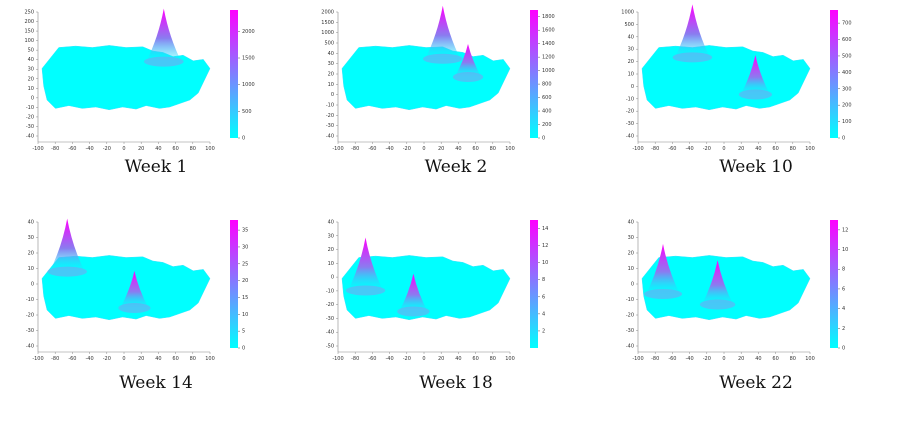 The width and height of the screenshot is (900, 421). Describe the element at coordinates (547, 85) in the screenshot. I see `colorbar-tick-label: 800` at that location.